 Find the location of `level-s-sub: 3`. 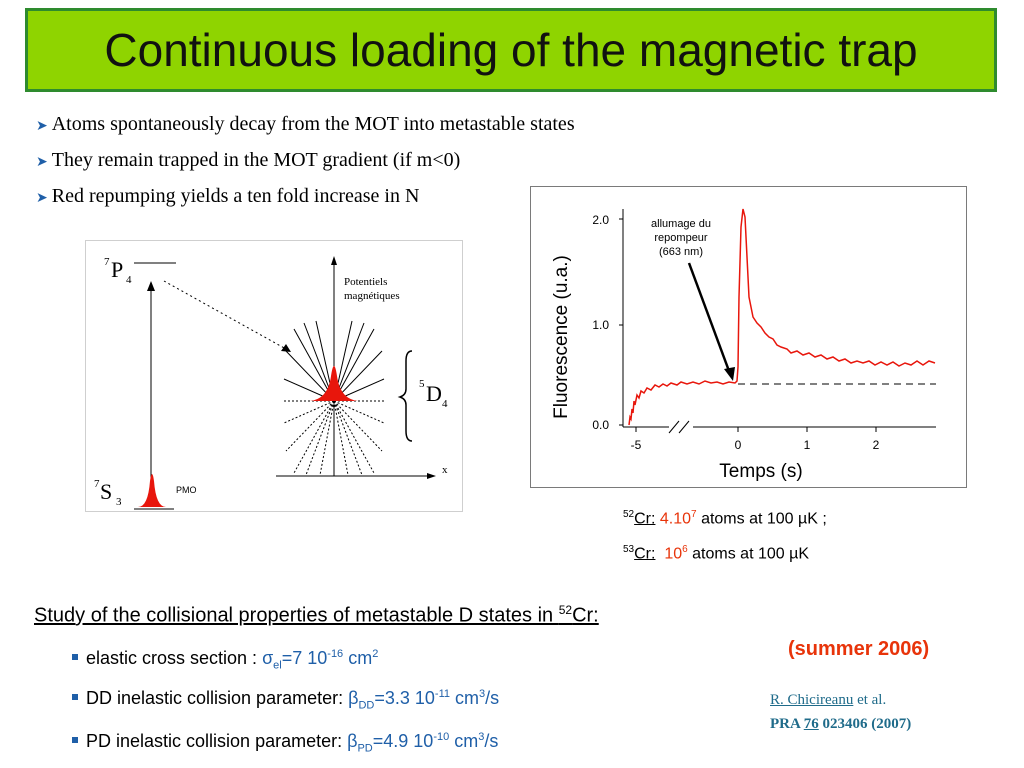

level-s-sub: 3 is located at coordinates (119, 502).